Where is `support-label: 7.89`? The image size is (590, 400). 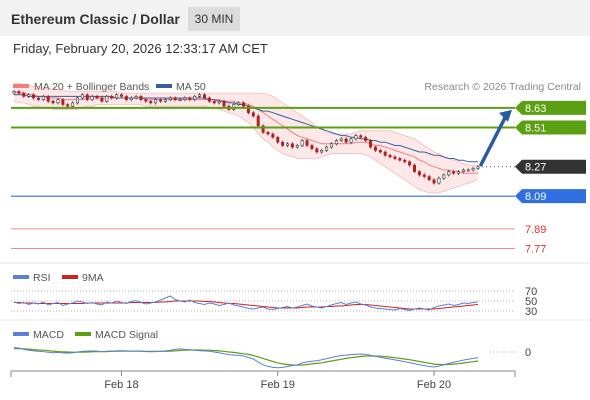 support-label: 7.89 is located at coordinates (535, 230).